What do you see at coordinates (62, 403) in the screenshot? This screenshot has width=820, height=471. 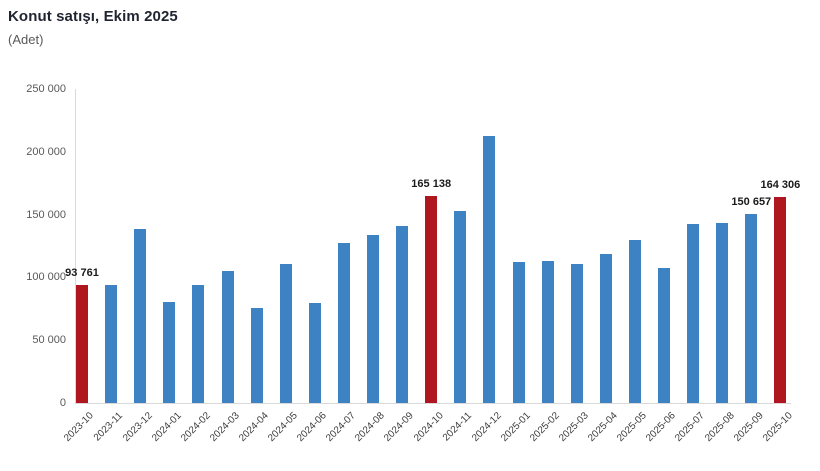 I see `y-tick-label: 0` at bounding box center [62, 403].